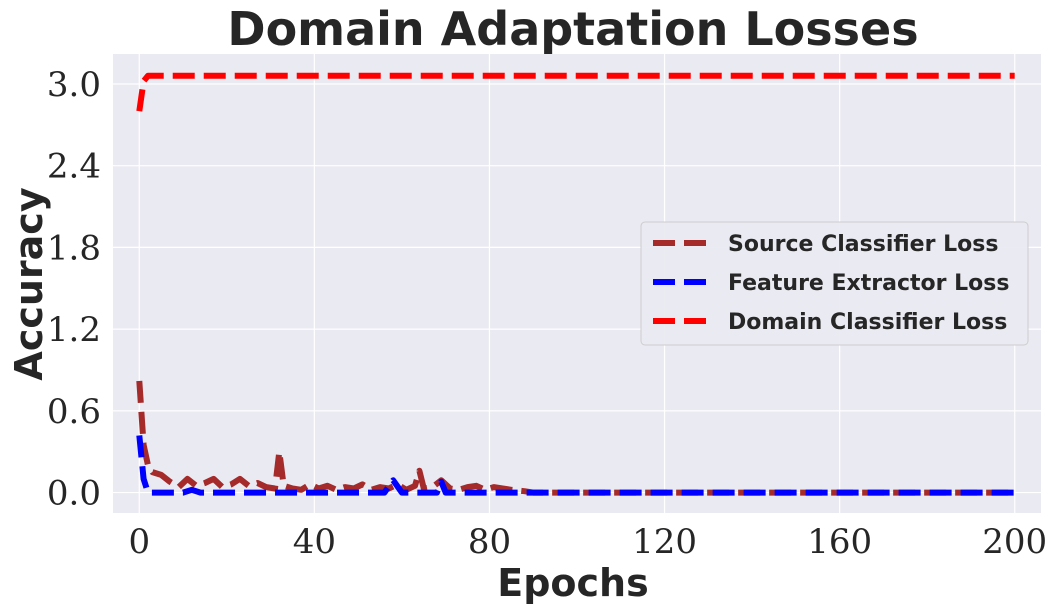 This screenshot has width=1051, height=613. Describe the element at coordinates (863, 244) in the screenshot. I see `legend-label: Source Classifier Loss` at that location.